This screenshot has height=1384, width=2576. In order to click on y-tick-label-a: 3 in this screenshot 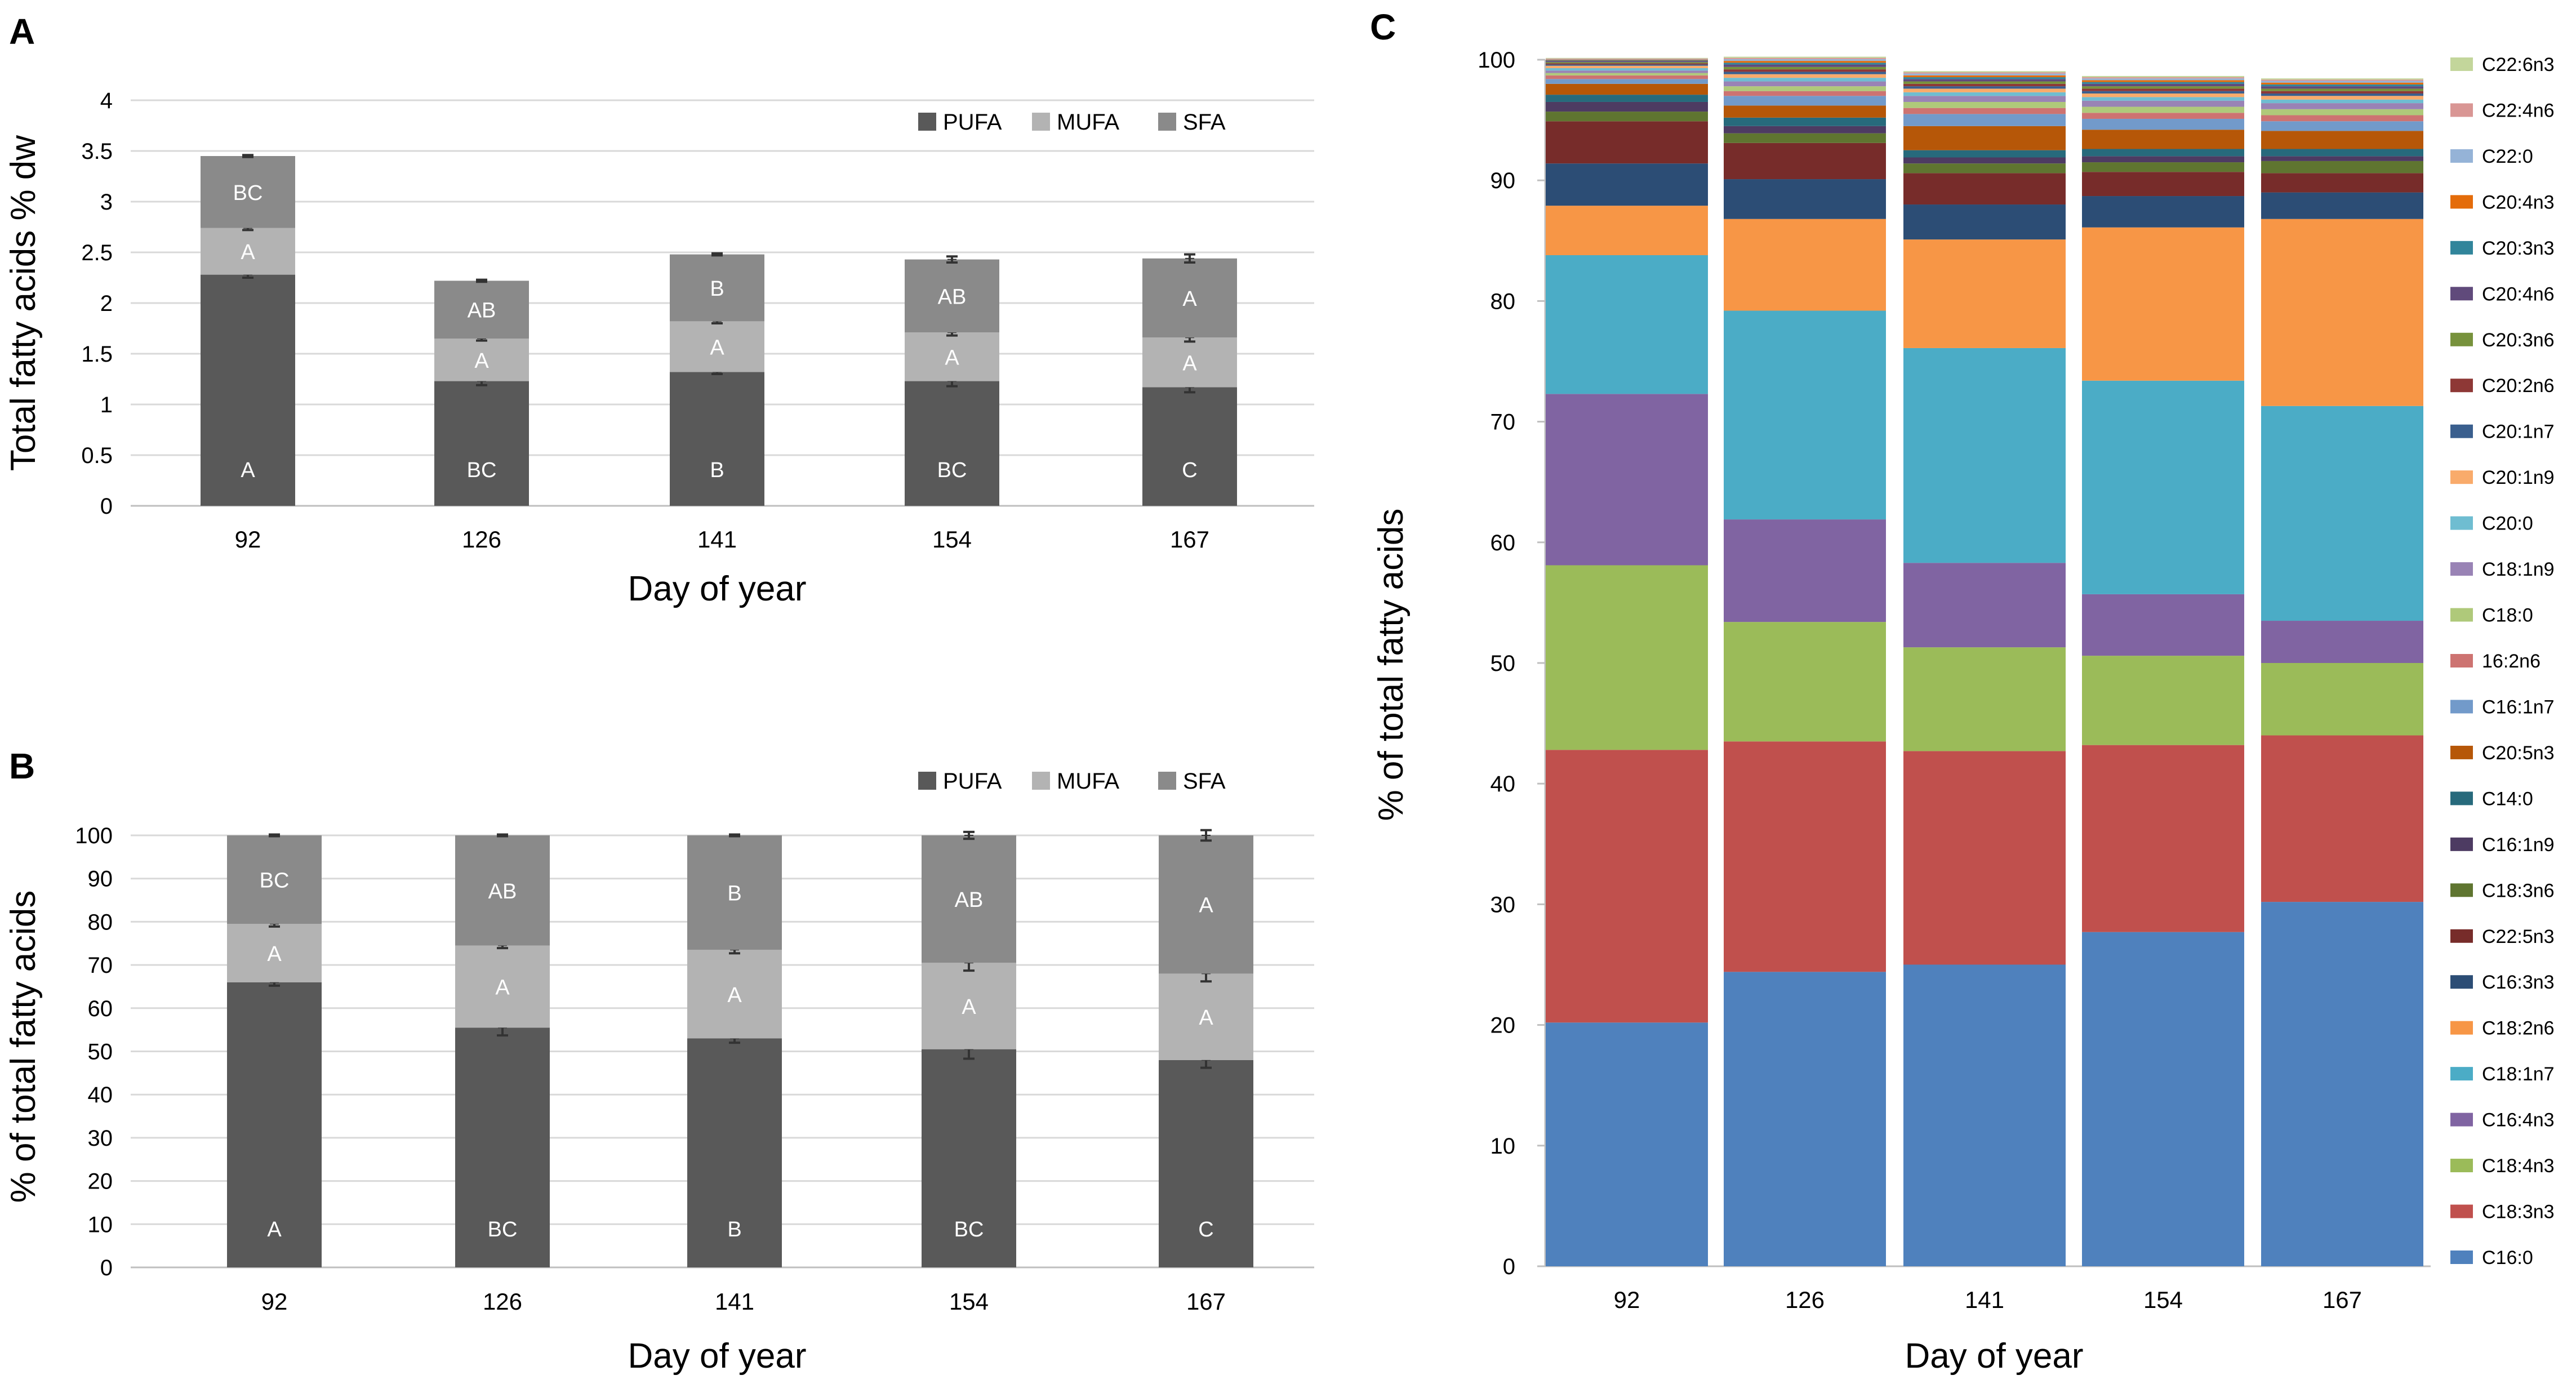, I will do `click(106, 202)`.